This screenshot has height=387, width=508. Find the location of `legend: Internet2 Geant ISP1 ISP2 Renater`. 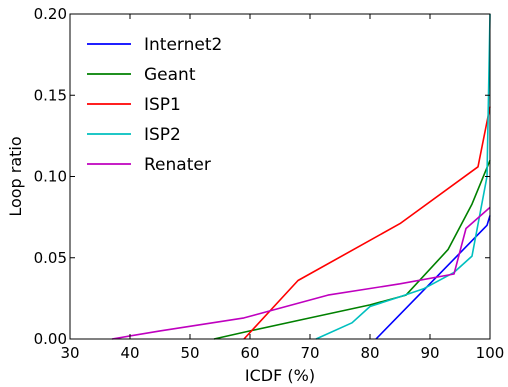

legend: Internet2 Geant ISP1 ISP2 Renater is located at coordinates (154, 105).